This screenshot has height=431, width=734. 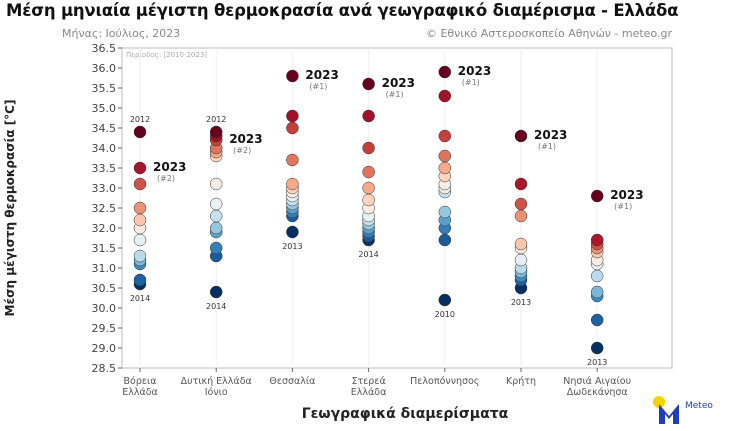 What do you see at coordinates (104, 88) in the screenshot?
I see `y-tick-label: 35.5` at bounding box center [104, 88].